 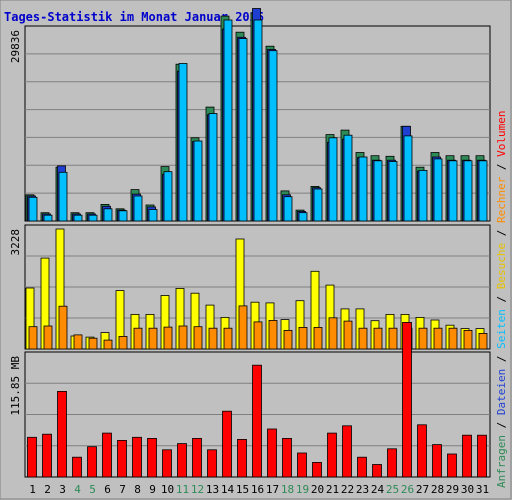 I want to click on x-label-day-30: 30, so click(x=467, y=489).